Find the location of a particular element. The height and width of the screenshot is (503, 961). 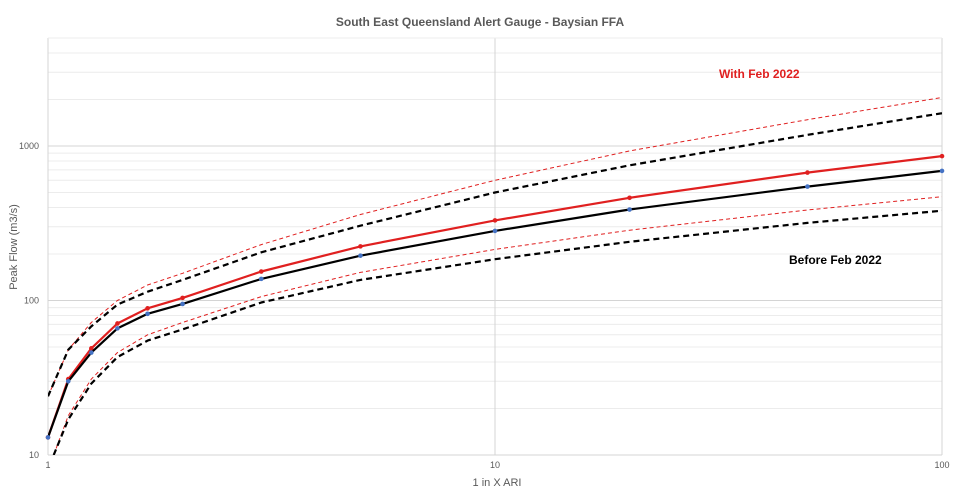

y-tick-label: 100 is located at coordinates (31, 300).